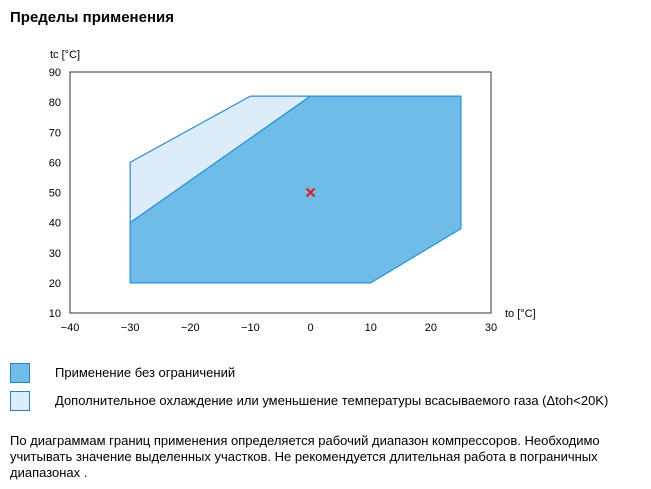 This screenshot has height=489, width=651. Describe the element at coordinates (130, 328) in the screenshot. I see `x-tick-label-1: −30` at that location.